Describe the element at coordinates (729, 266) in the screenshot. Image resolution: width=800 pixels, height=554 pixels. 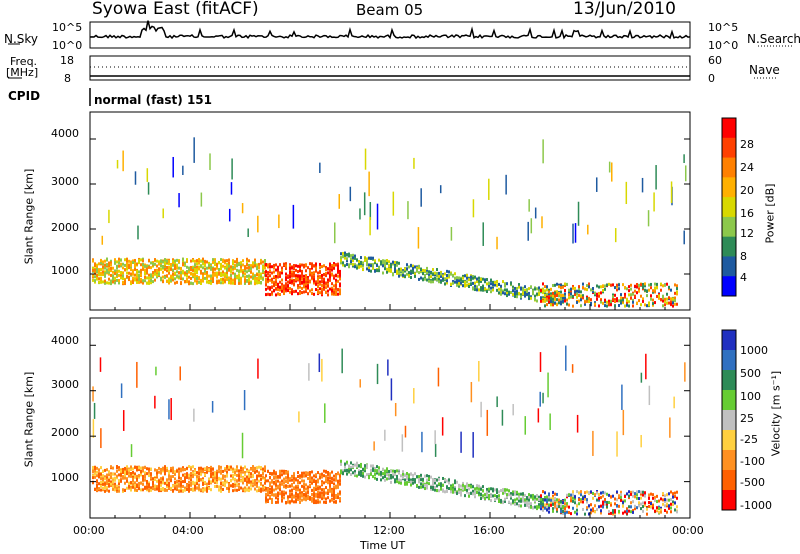
I see `power-colorbar-segment` at that location.